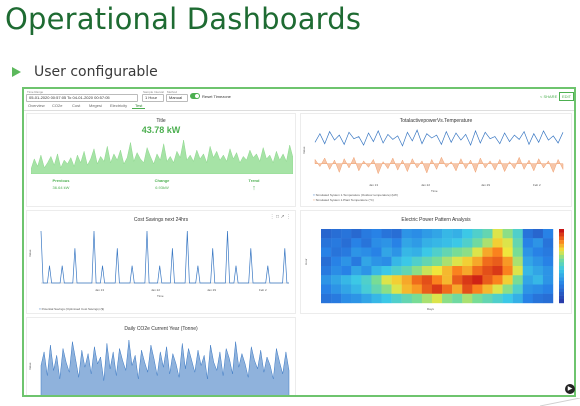 This screenshot has width=580, height=406. I want to click on cost-ylabel: Value, so click(30, 253).